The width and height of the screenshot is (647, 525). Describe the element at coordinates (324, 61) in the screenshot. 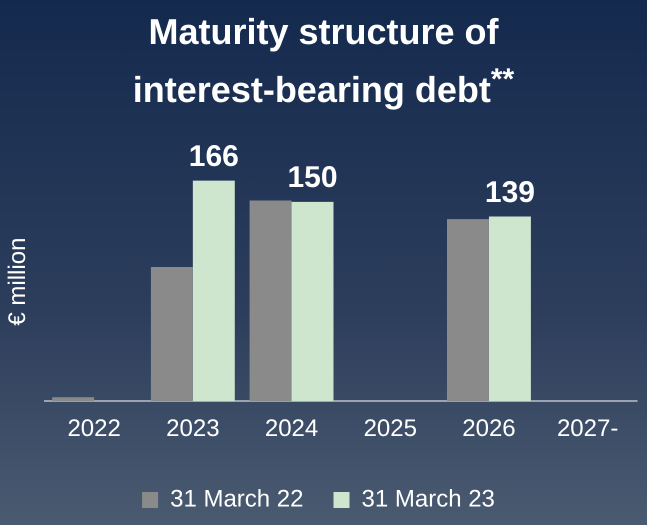

I see `chart-title: Maturity structure of interest-bearing debt$^{**}$` at that location.